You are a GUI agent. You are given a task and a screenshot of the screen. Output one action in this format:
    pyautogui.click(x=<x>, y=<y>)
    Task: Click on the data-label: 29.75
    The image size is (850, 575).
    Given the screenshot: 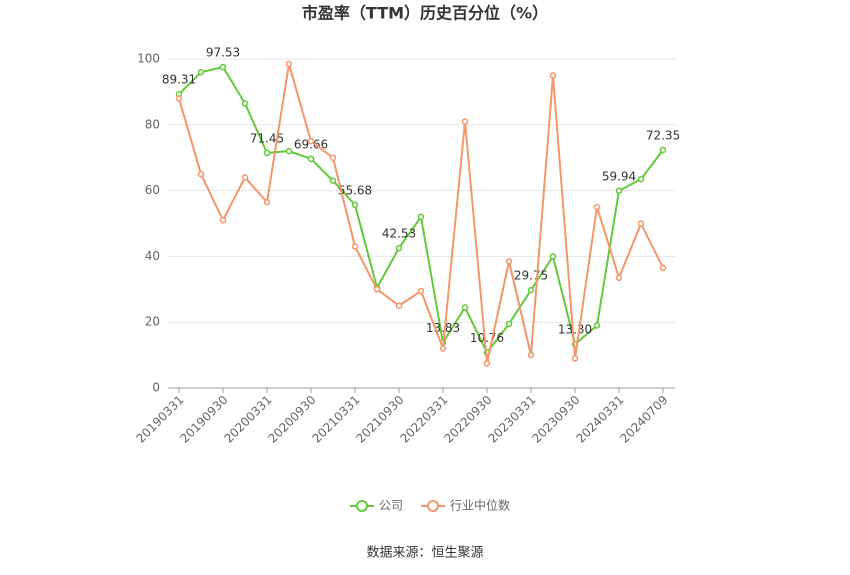 What is the action you would take?
    pyautogui.click(x=531, y=276)
    